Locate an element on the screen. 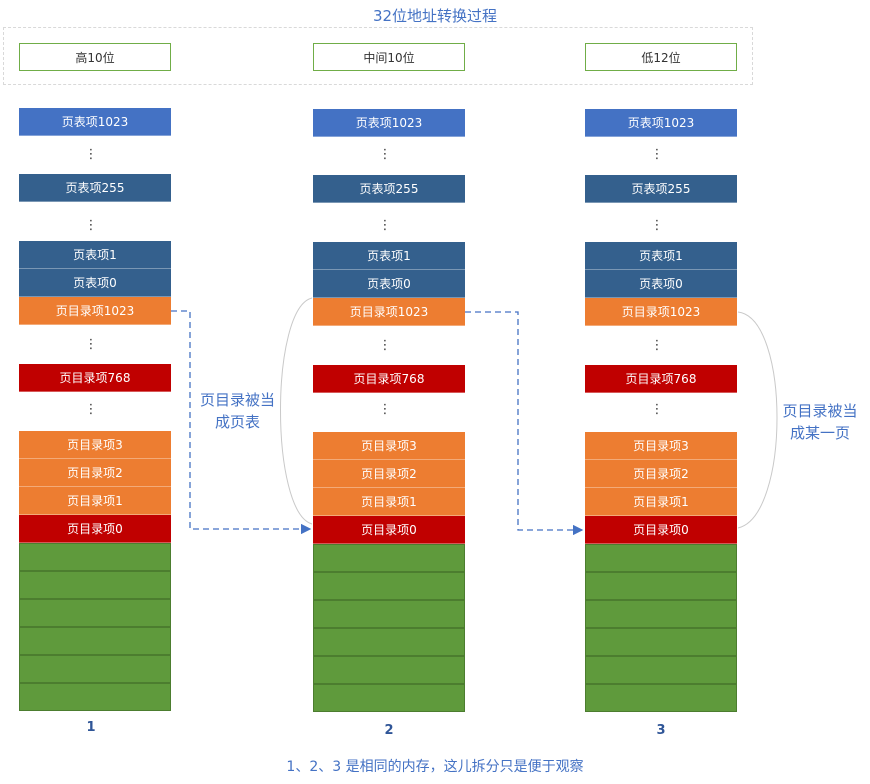 The image size is (870, 784). note-directory-as-page: 页目录被当 成某一页 is located at coordinates (820, 422).